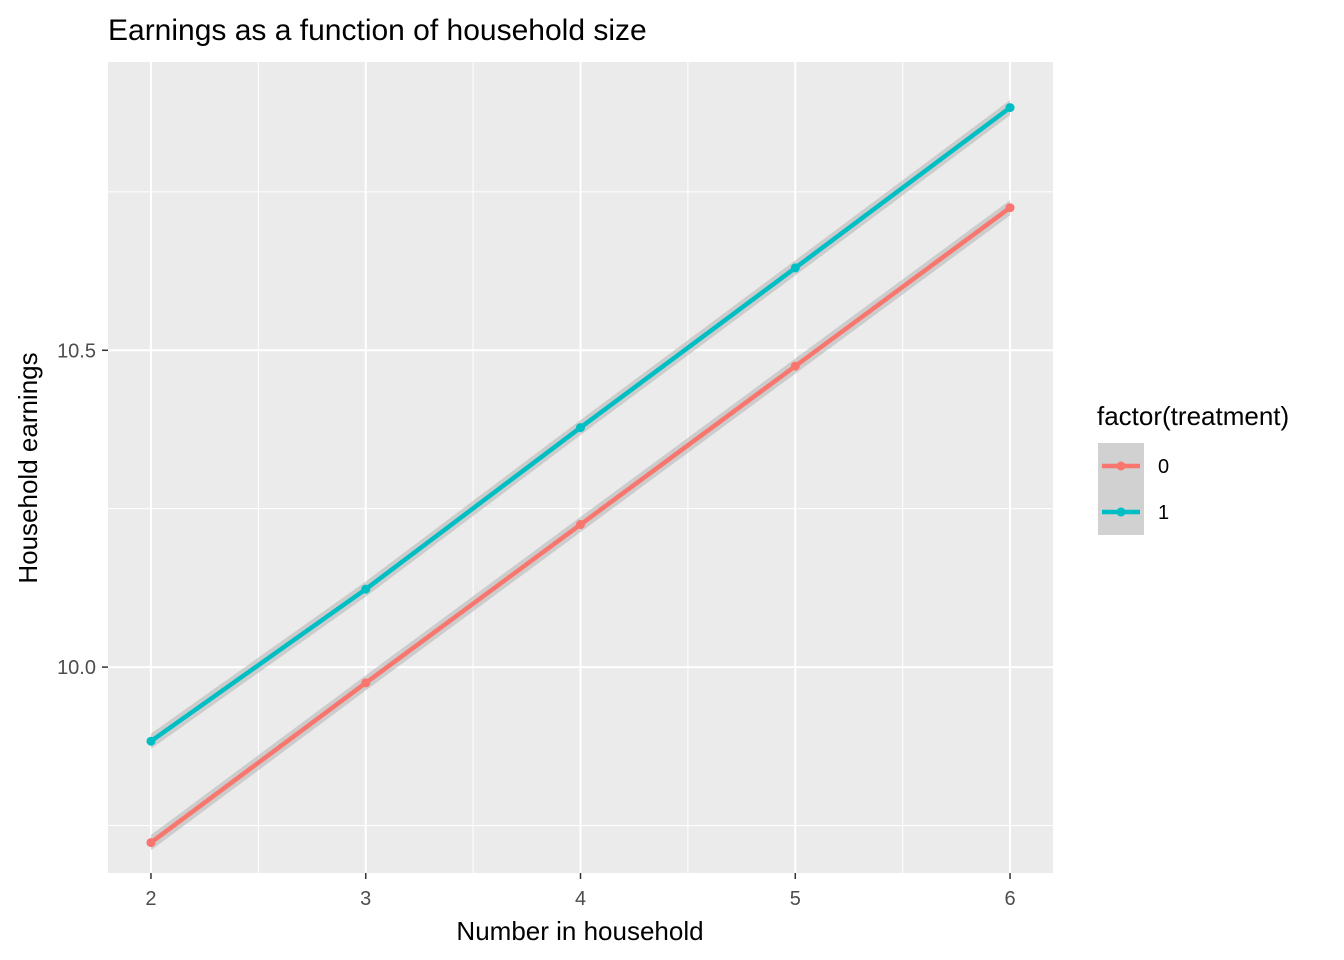 The width and height of the screenshot is (1344, 960). What do you see at coordinates (580, 899) in the screenshot?
I see `x-tick-label: 4` at bounding box center [580, 899].